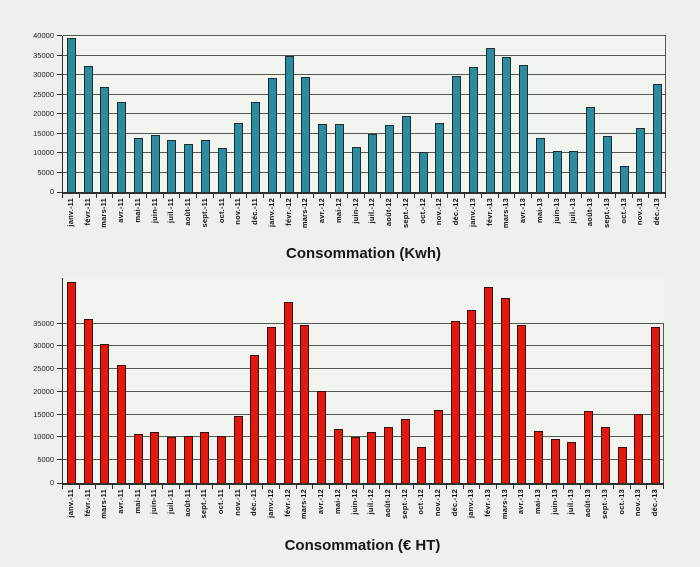 Image resolution: width=700 pixels, height=567 pixels. What do you see at coordinates (405, 222) in the screenshot?
I see `x-label-cell: sept.-12` at bounding box center [405, 222].